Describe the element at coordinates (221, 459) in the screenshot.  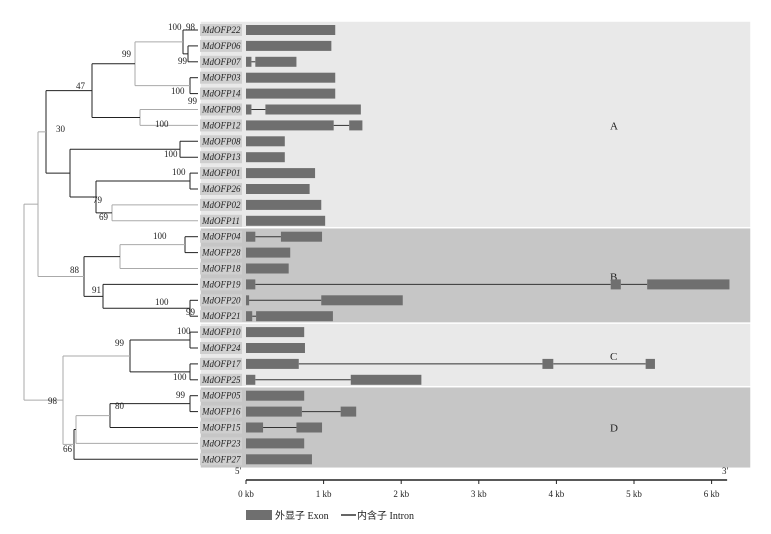
I see `gene-name: MdOFP27` at that location.